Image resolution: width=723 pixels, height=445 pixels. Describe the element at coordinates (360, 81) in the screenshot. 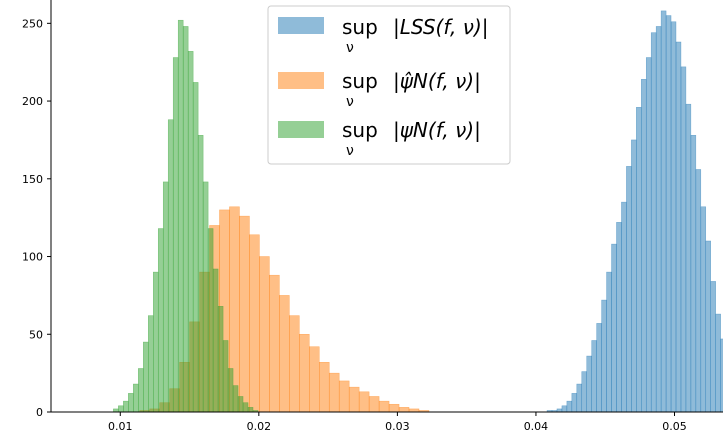

I see `legend-sup-psi-hat: sup` at that location.